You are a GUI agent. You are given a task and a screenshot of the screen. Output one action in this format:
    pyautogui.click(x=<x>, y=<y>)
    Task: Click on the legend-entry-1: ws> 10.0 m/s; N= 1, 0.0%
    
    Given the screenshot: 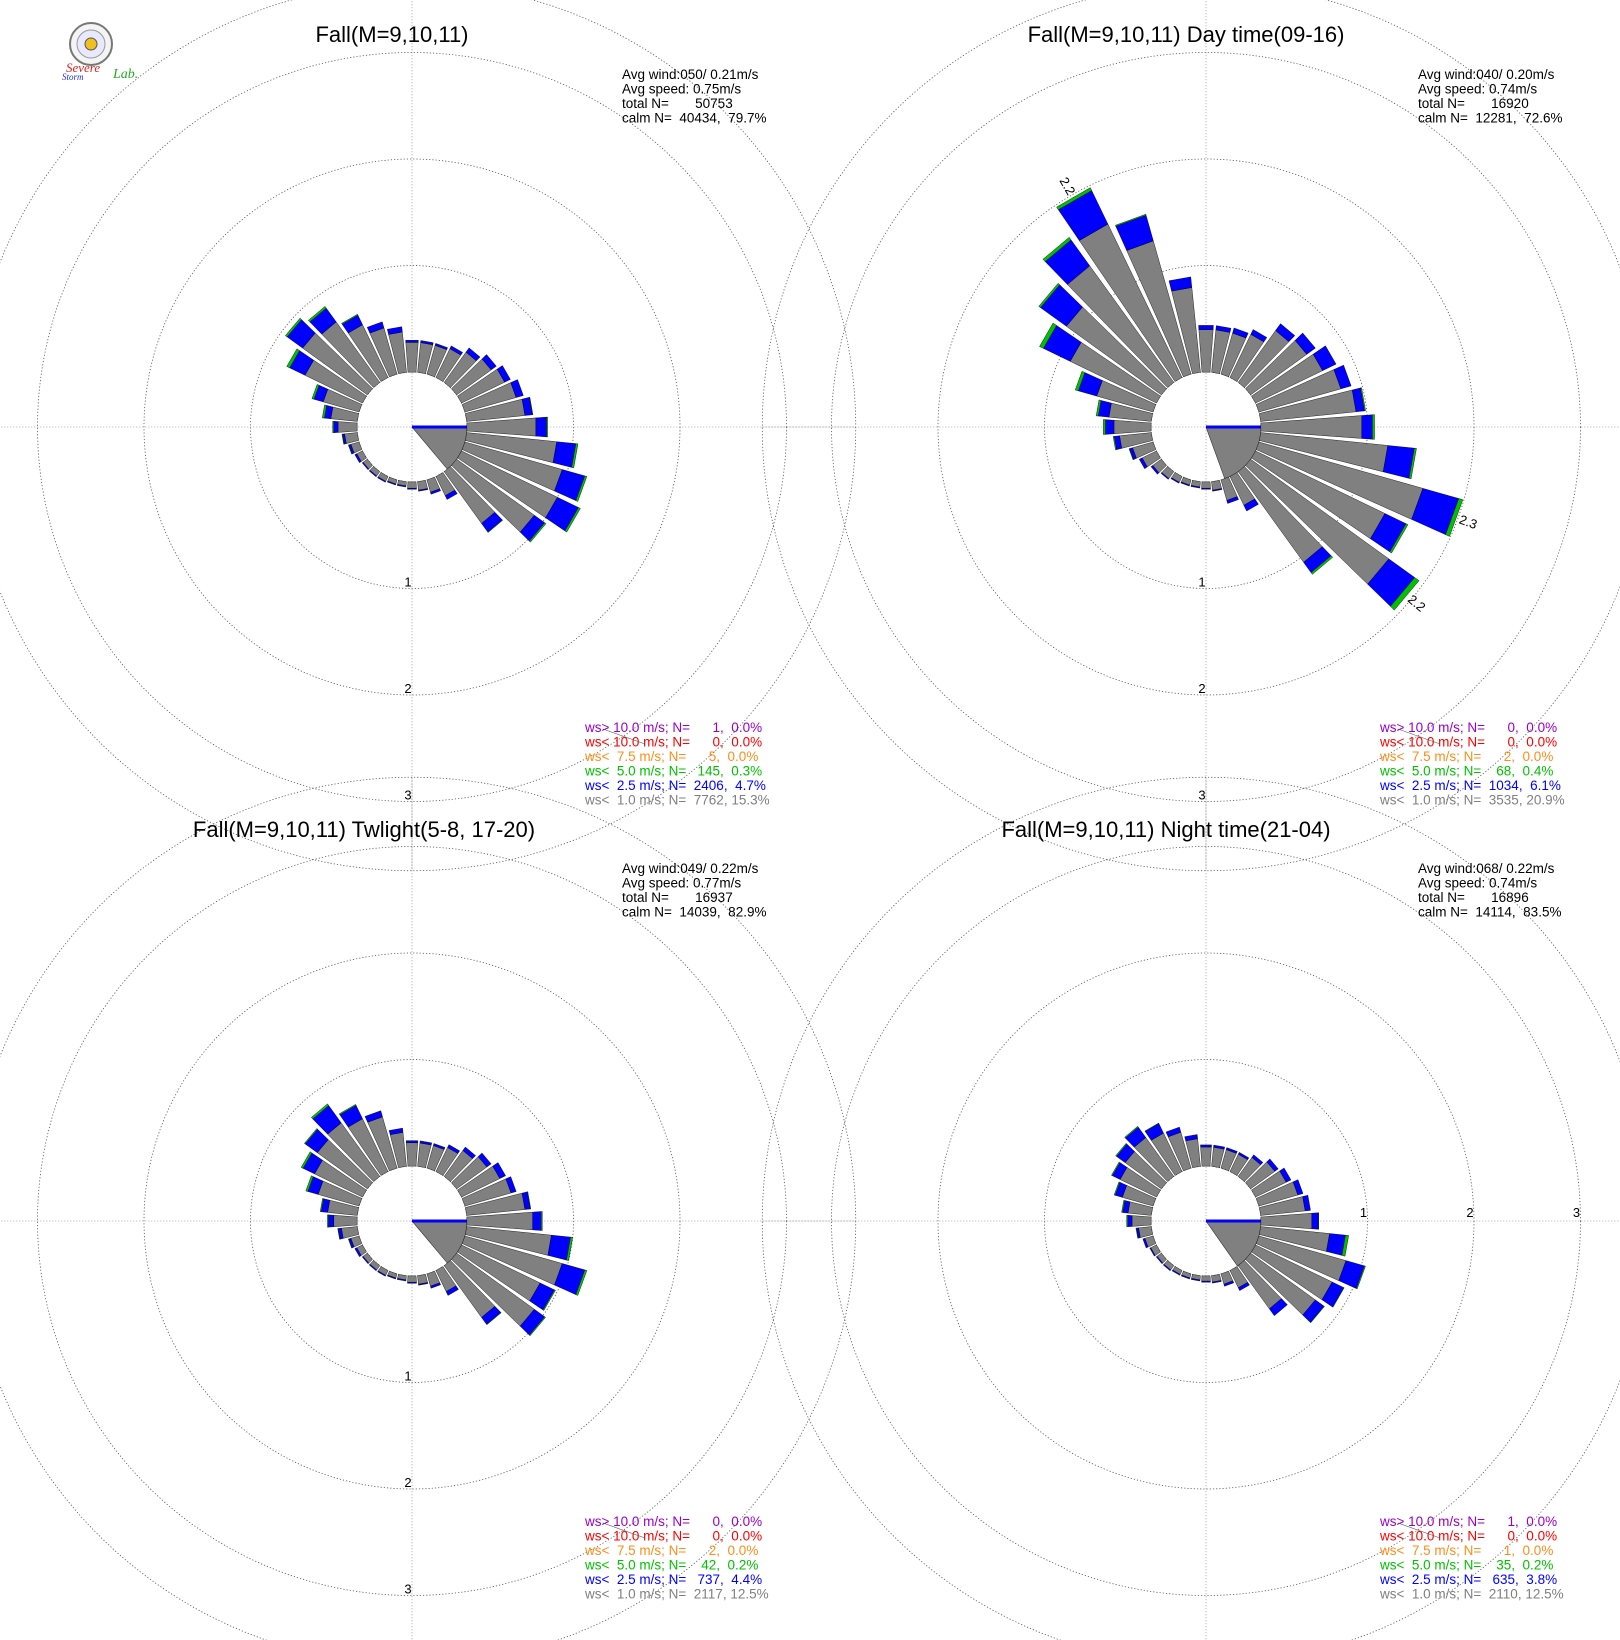 What is the action you would take?
    pyautogui.click(x=673, y=727)
    